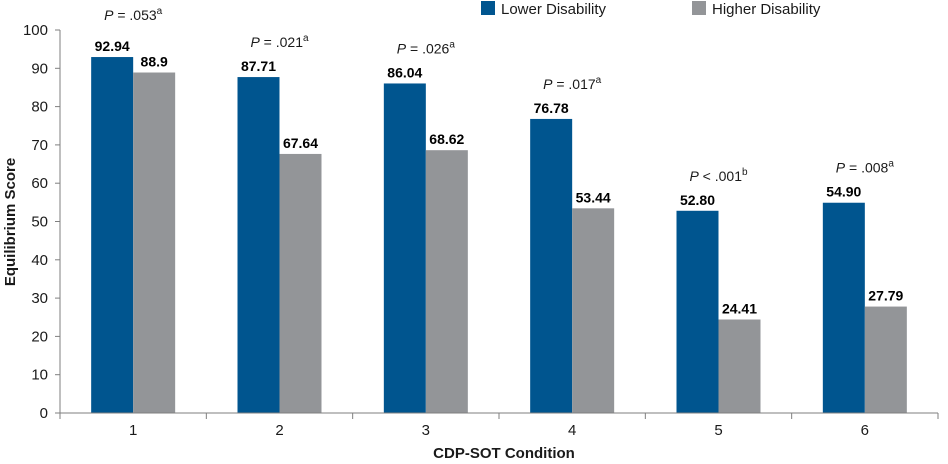 The image size is (948, 464). I want to click on legend-swatch-higher, so click(699, 8).